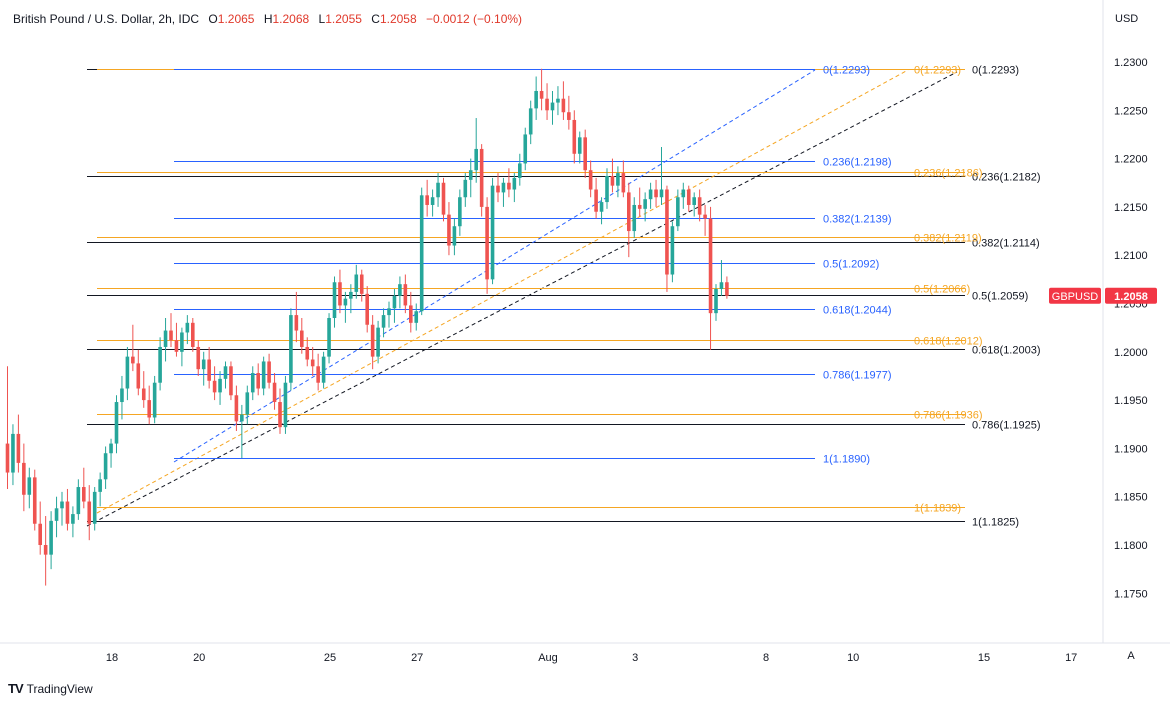 The height and width of the screenshot is (702, 1170). I want to click on symbol-title: British Pound / U.S. Dollar, 2h, IDC, so click(106, 19).